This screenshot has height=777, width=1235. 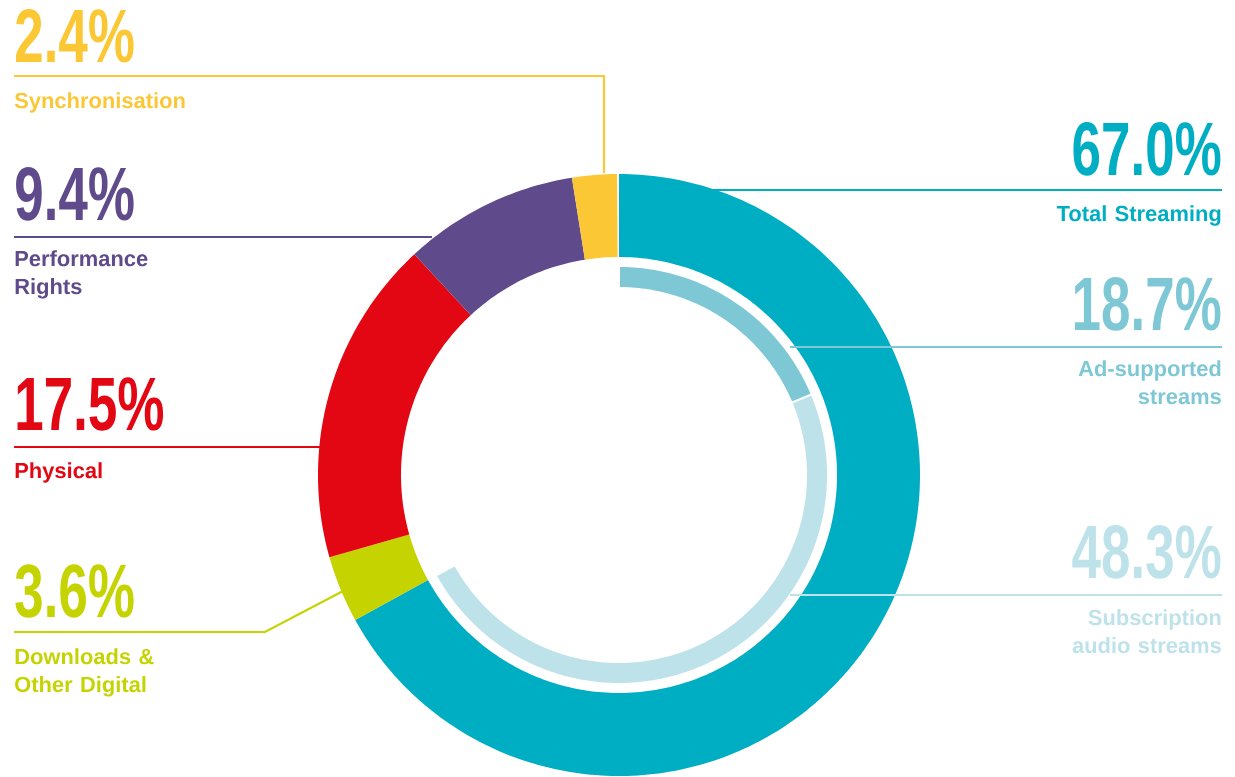 What do you see at coordinates (1149, 382) in the screenshot?
I see `slice-label: Ad-supported streams` at bounding box center [1149, 382].